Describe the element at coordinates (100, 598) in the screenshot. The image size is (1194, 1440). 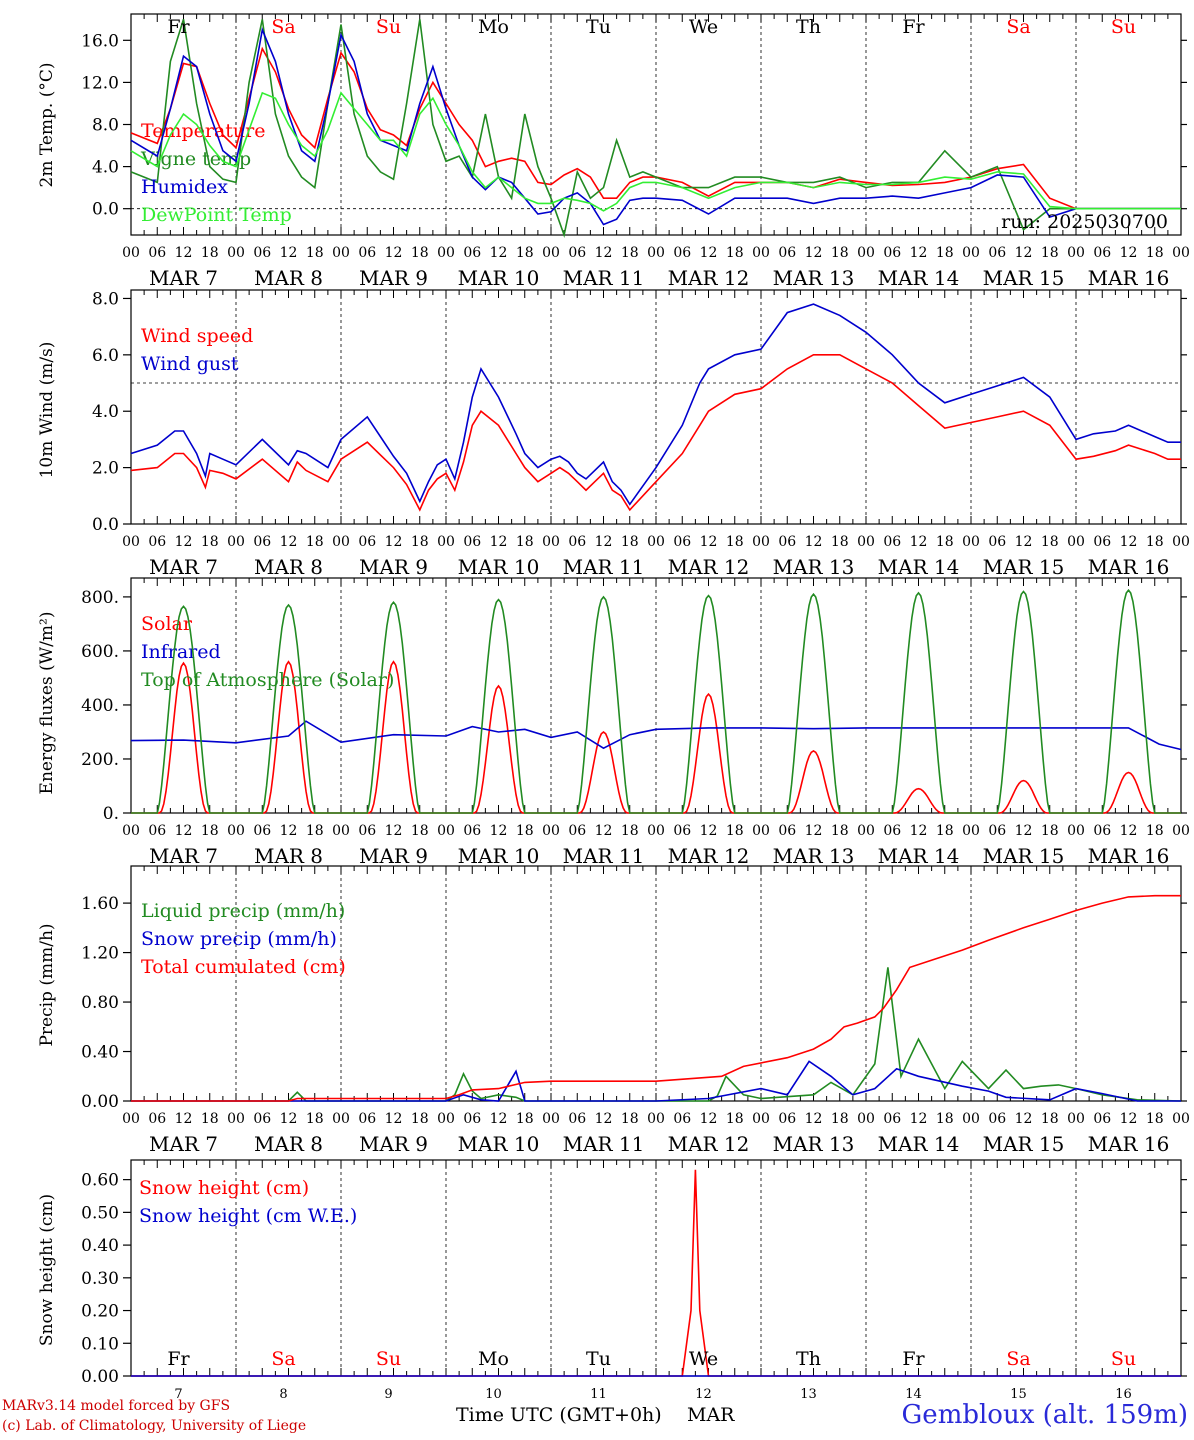
I see `y-tick-label: 800.` at that location.